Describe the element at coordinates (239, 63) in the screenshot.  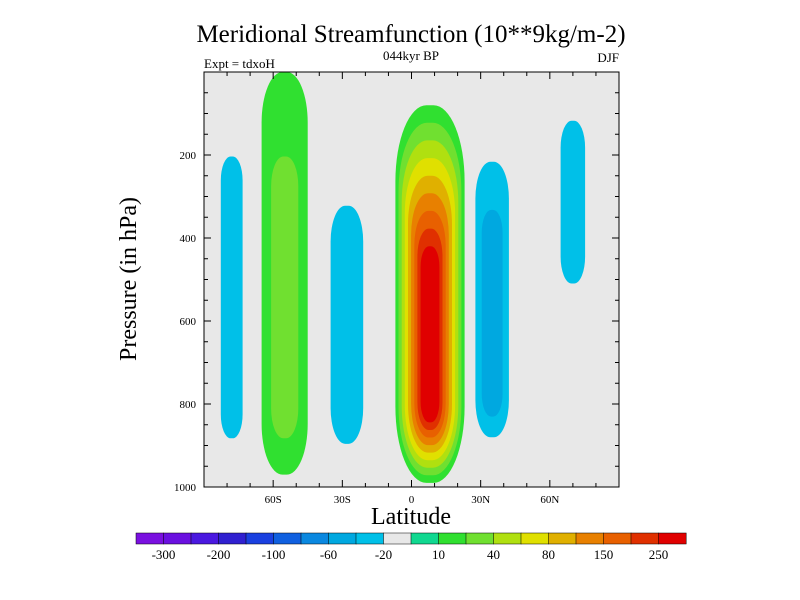
I see `chart-subtitle-left: Expt = tdxoH` at that location.